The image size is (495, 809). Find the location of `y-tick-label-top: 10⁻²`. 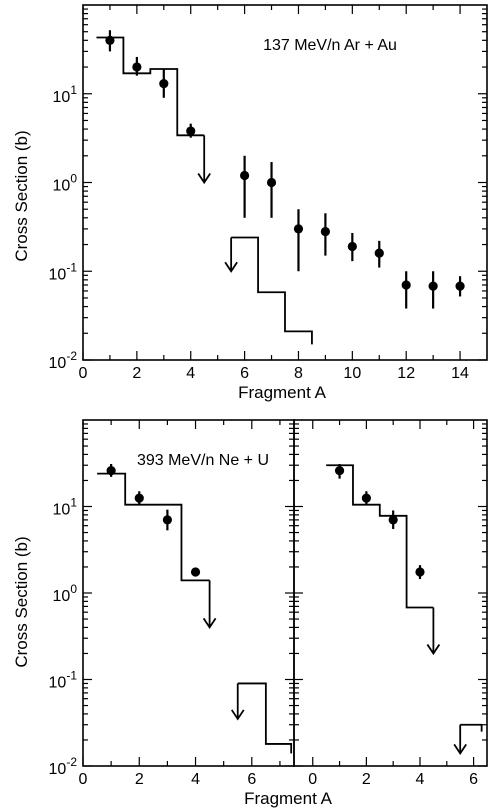

y-tick-label-top: 10⁻² is located at coordinates (63, 360).